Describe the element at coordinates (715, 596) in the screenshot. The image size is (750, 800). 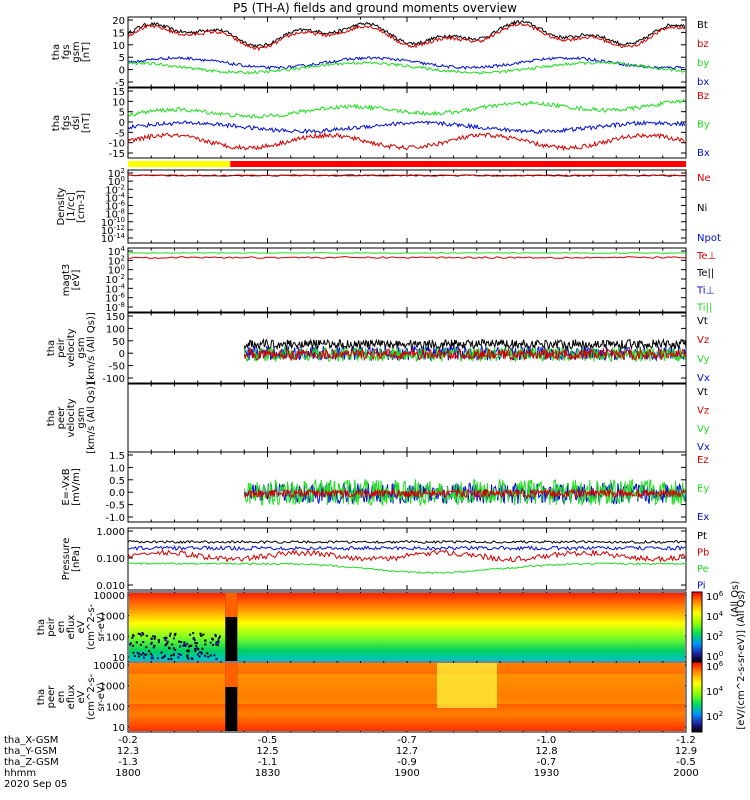
I see `colorbar-tick: 10⁶` at that location.